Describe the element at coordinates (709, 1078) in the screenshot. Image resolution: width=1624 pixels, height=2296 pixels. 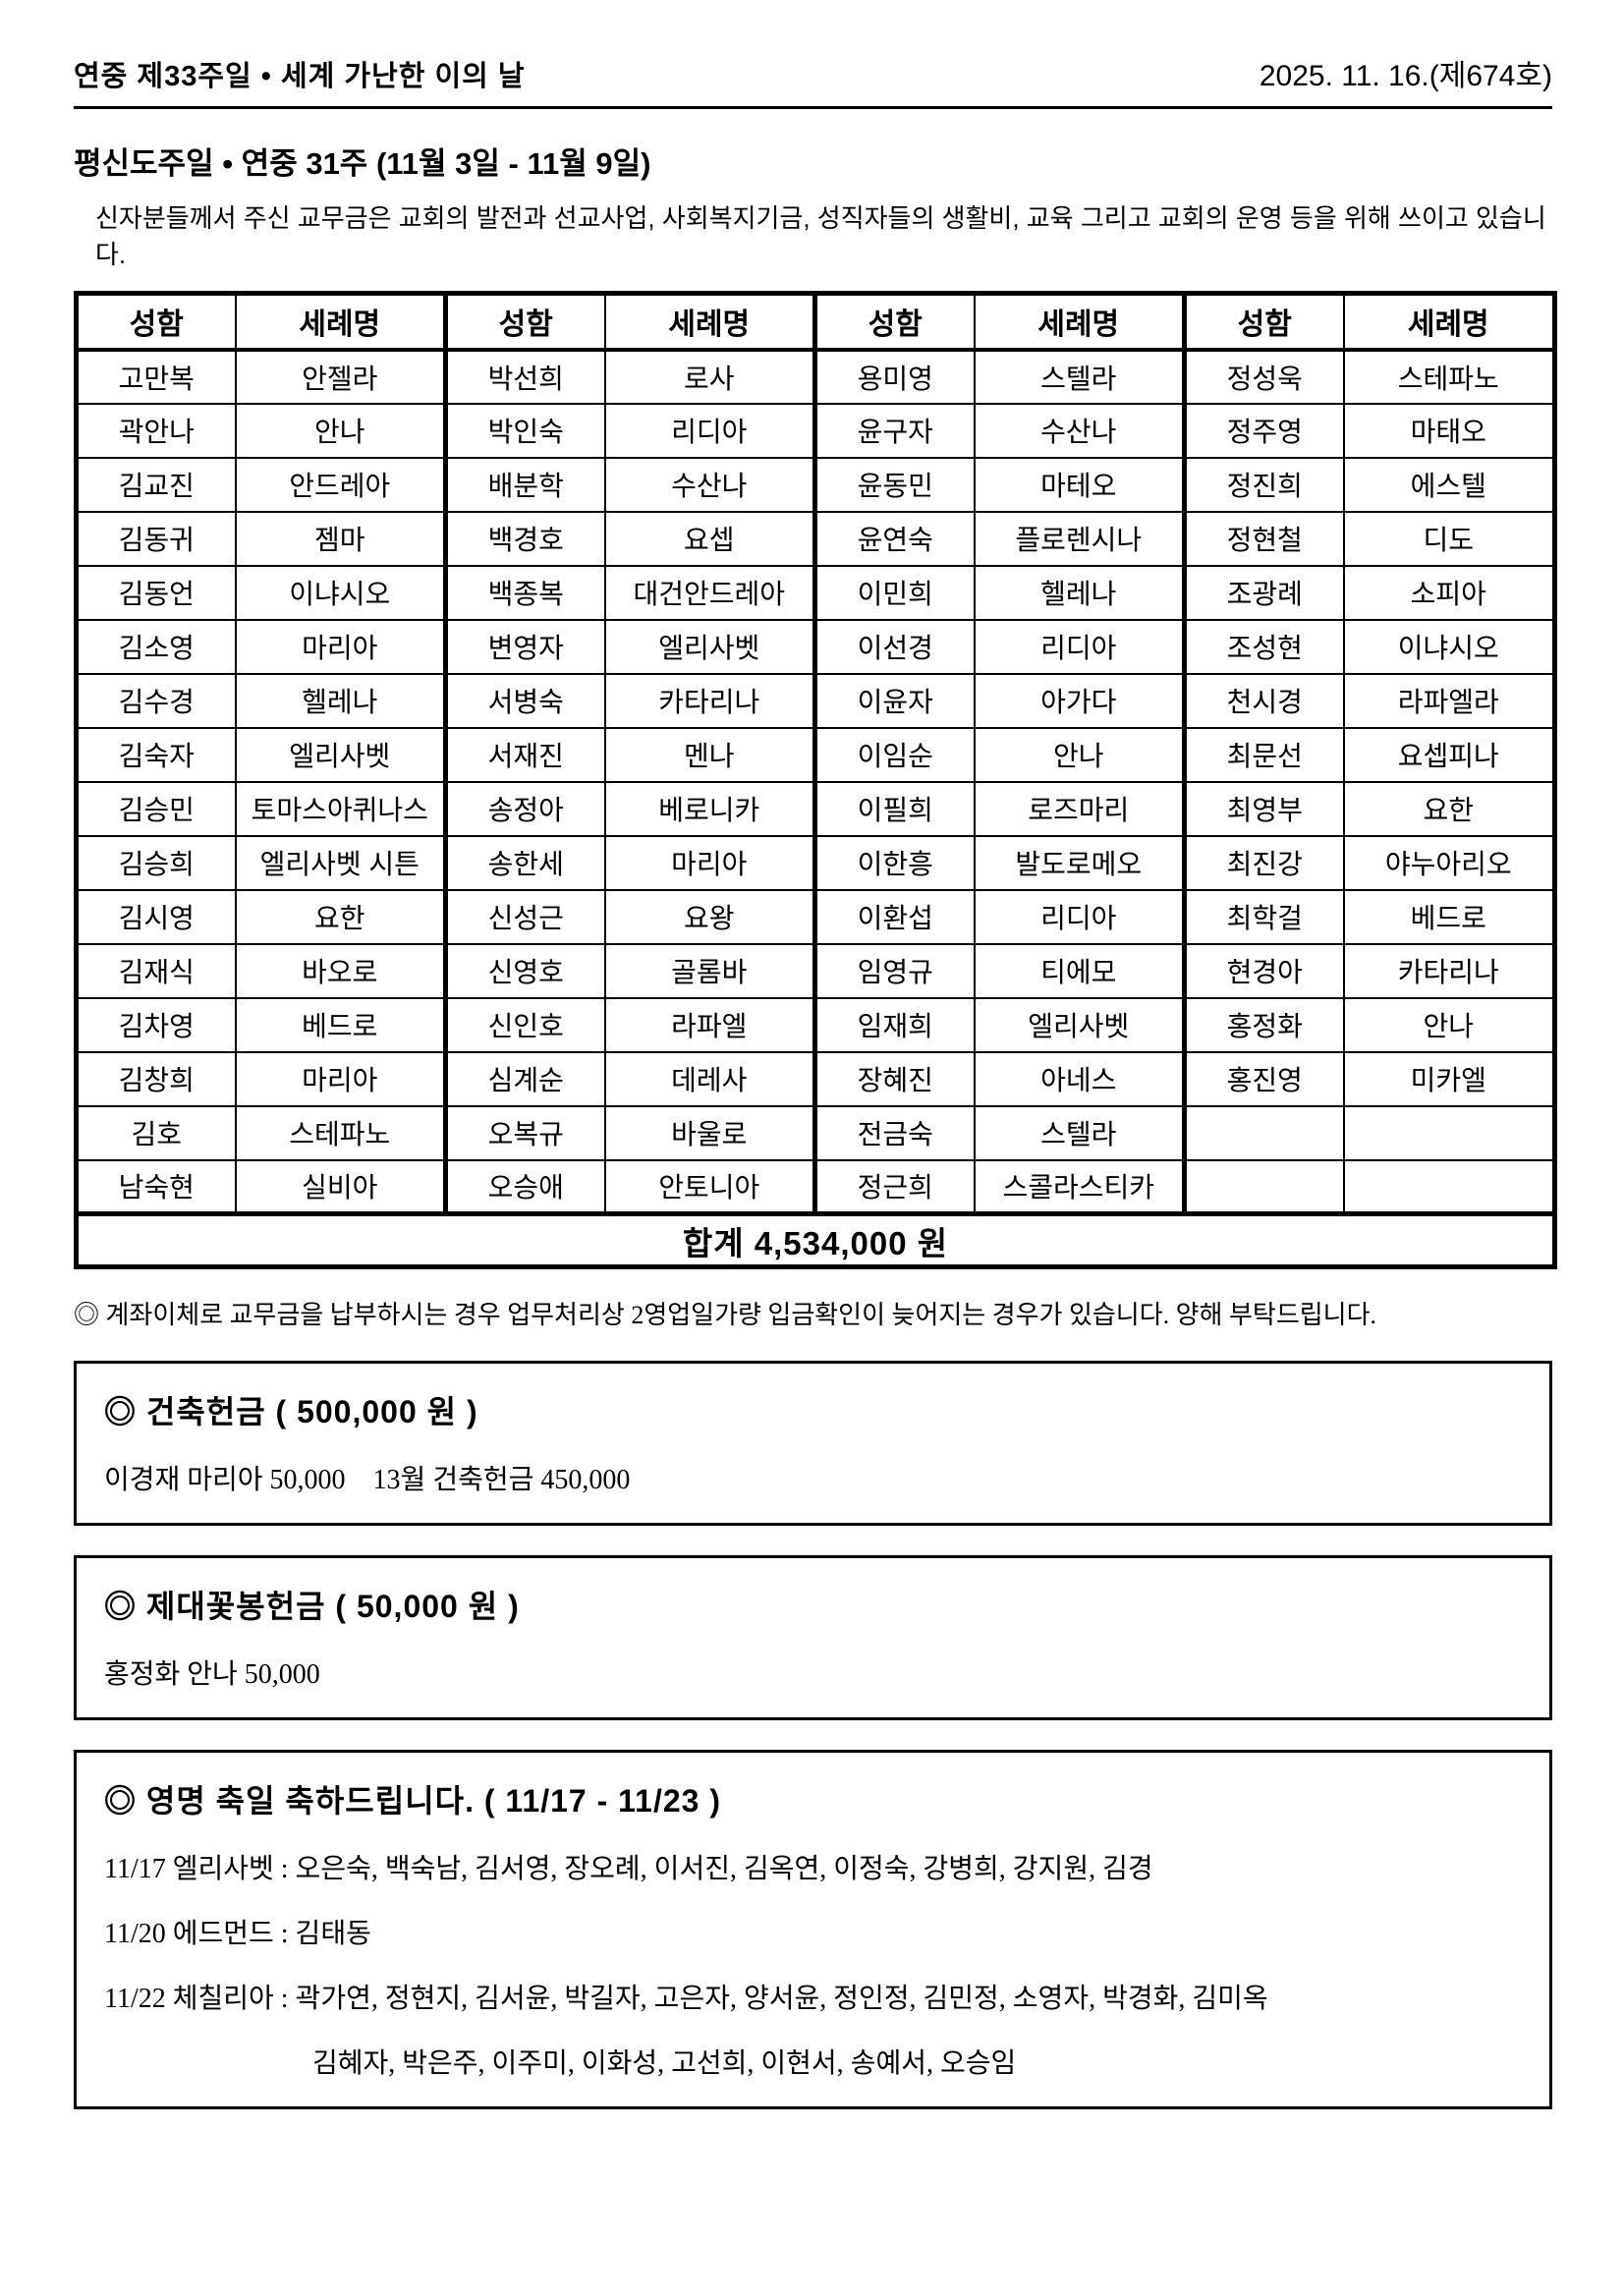
I see `baptismal-name-cell: 데레사` at that location.